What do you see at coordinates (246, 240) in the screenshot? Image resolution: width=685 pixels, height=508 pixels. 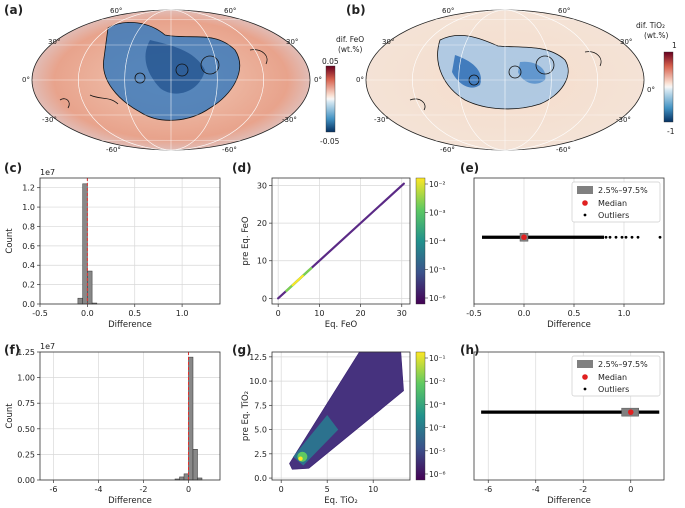 I see `y-axis-label: pre Eq. FeO` at bounding box center [246, 240].